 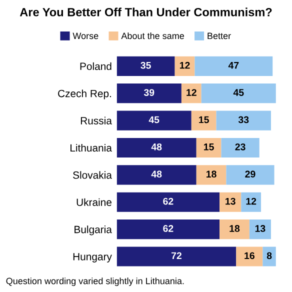 I want to click on text: Question wording varied slightly in Lithuania., so click(x=95, y=282).